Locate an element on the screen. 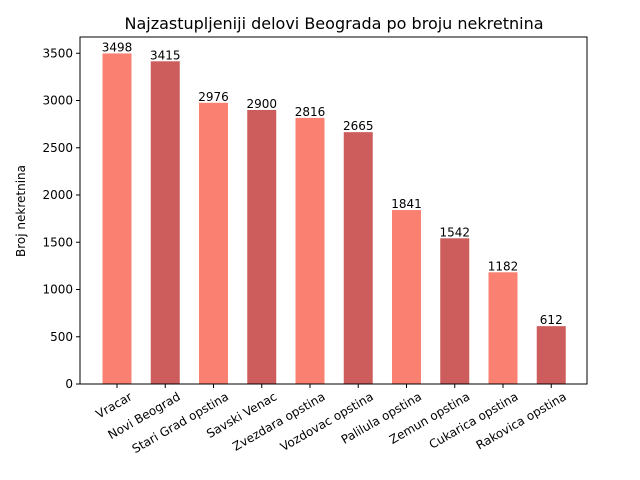 The width and height of the screenshot is (640, 480). bar-value-label-6: 1841 is located at coordinates (406, 204).